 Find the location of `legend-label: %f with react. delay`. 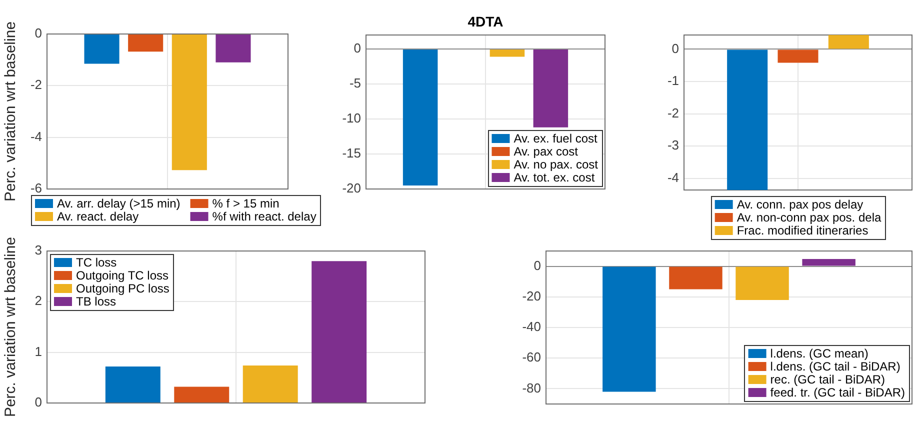

legend-label: %f with react. delay is located at coordinates (264, 216).